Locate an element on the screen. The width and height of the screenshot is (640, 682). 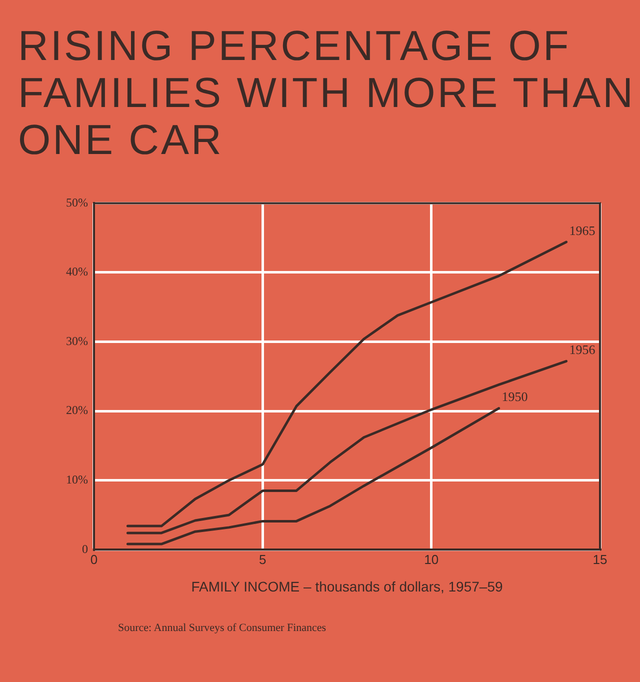
y-tick-label: 10% is located at coordinates (77, 479).